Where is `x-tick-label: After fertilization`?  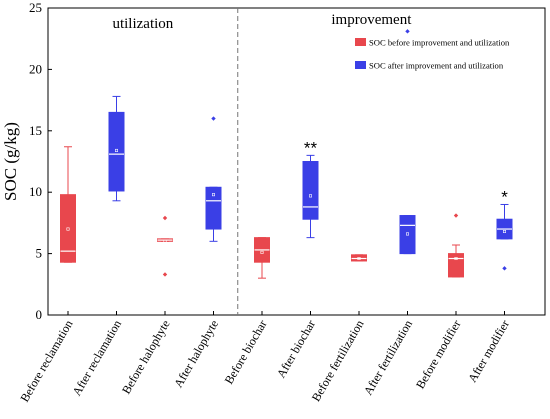 x-tick-label: After fertilization is located at coordinates (388, 358).